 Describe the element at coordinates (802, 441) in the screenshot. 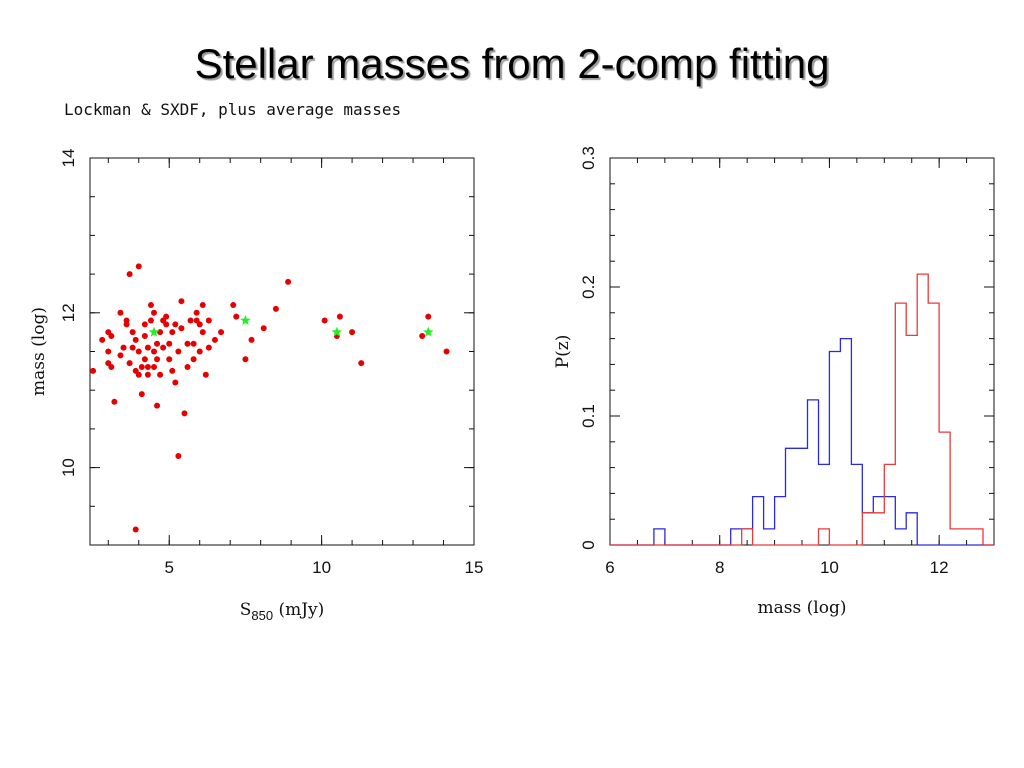

I see `histogram-series-hist_blue` at that location.